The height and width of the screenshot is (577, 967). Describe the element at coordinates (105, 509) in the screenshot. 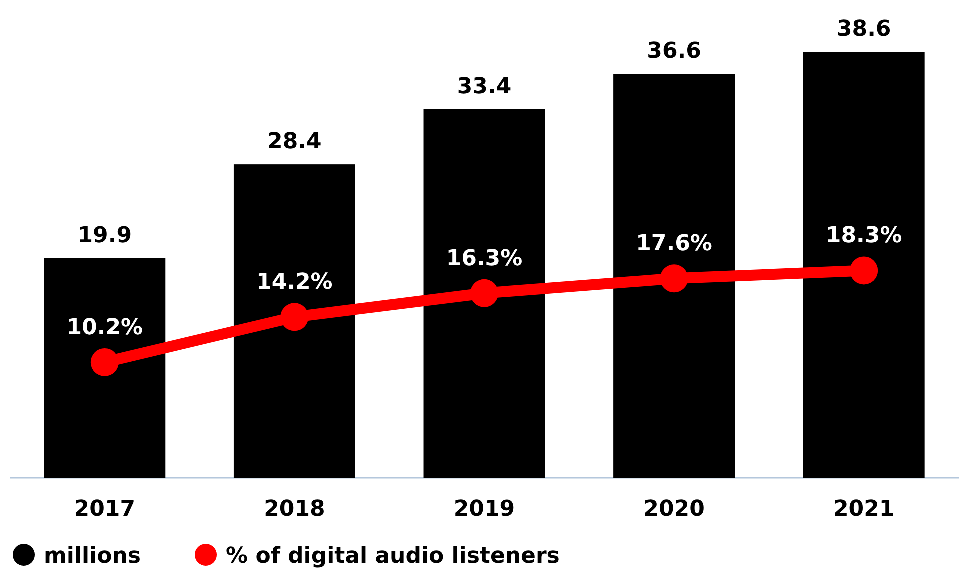

I see `x-tick-label: 2017` at that location.